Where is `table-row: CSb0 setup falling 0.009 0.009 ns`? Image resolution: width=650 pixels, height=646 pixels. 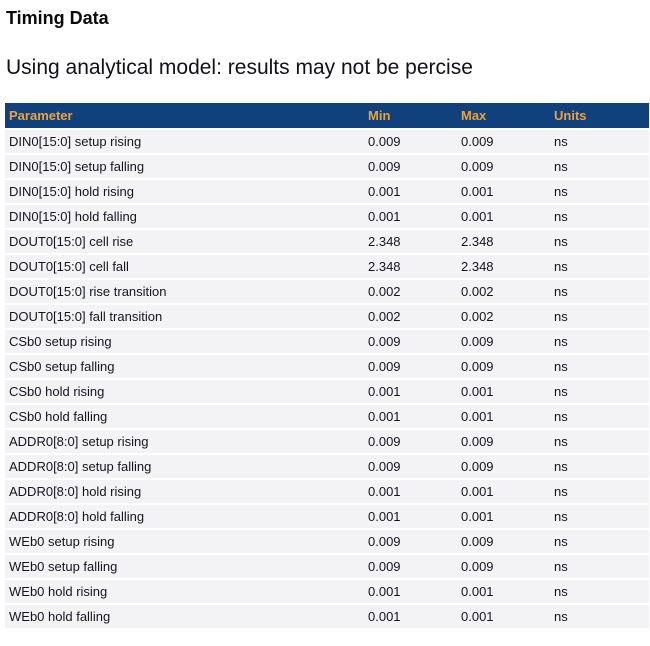 table-row: CSb0 setup falling 0.009 0.009 ns is located at coordinates (327, 367).